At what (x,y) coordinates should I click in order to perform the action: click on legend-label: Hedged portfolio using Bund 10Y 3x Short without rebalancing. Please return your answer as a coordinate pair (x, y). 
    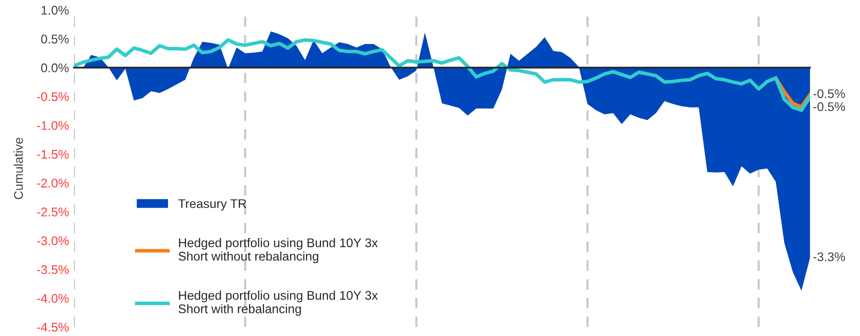
    Looking at the image, I should click on (278, 251).